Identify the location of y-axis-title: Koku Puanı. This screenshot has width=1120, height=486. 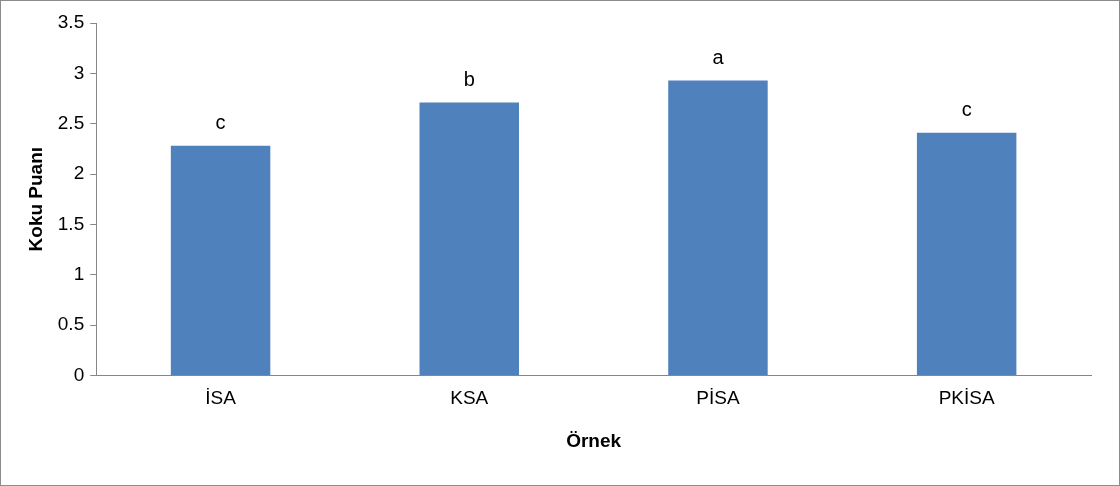
(35, 199).